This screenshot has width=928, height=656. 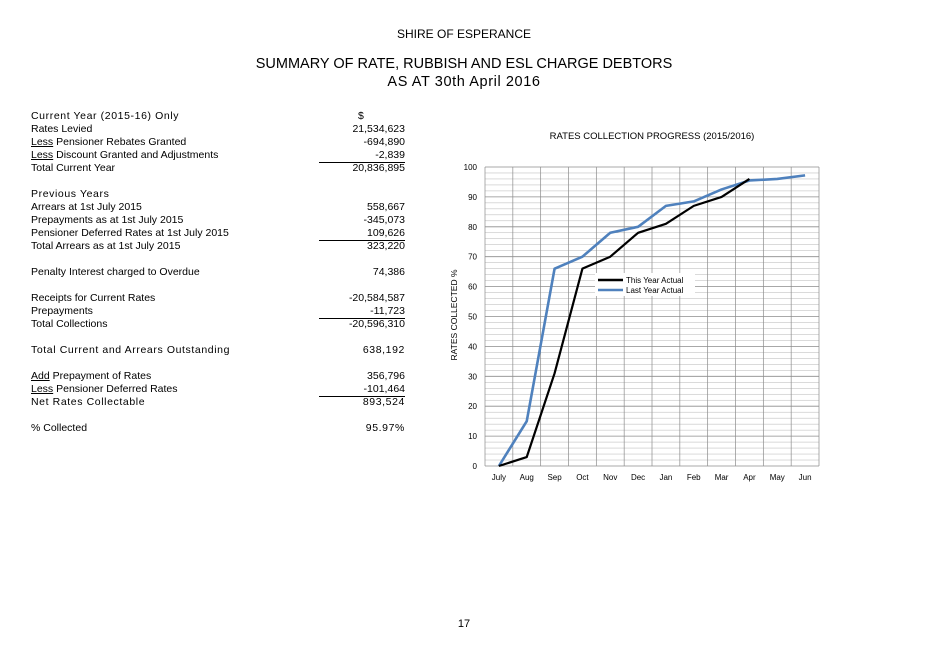 I want to click on pensioner-rebates-label: Less Pensioner Rebates Granted, so click(x=109, y=142).